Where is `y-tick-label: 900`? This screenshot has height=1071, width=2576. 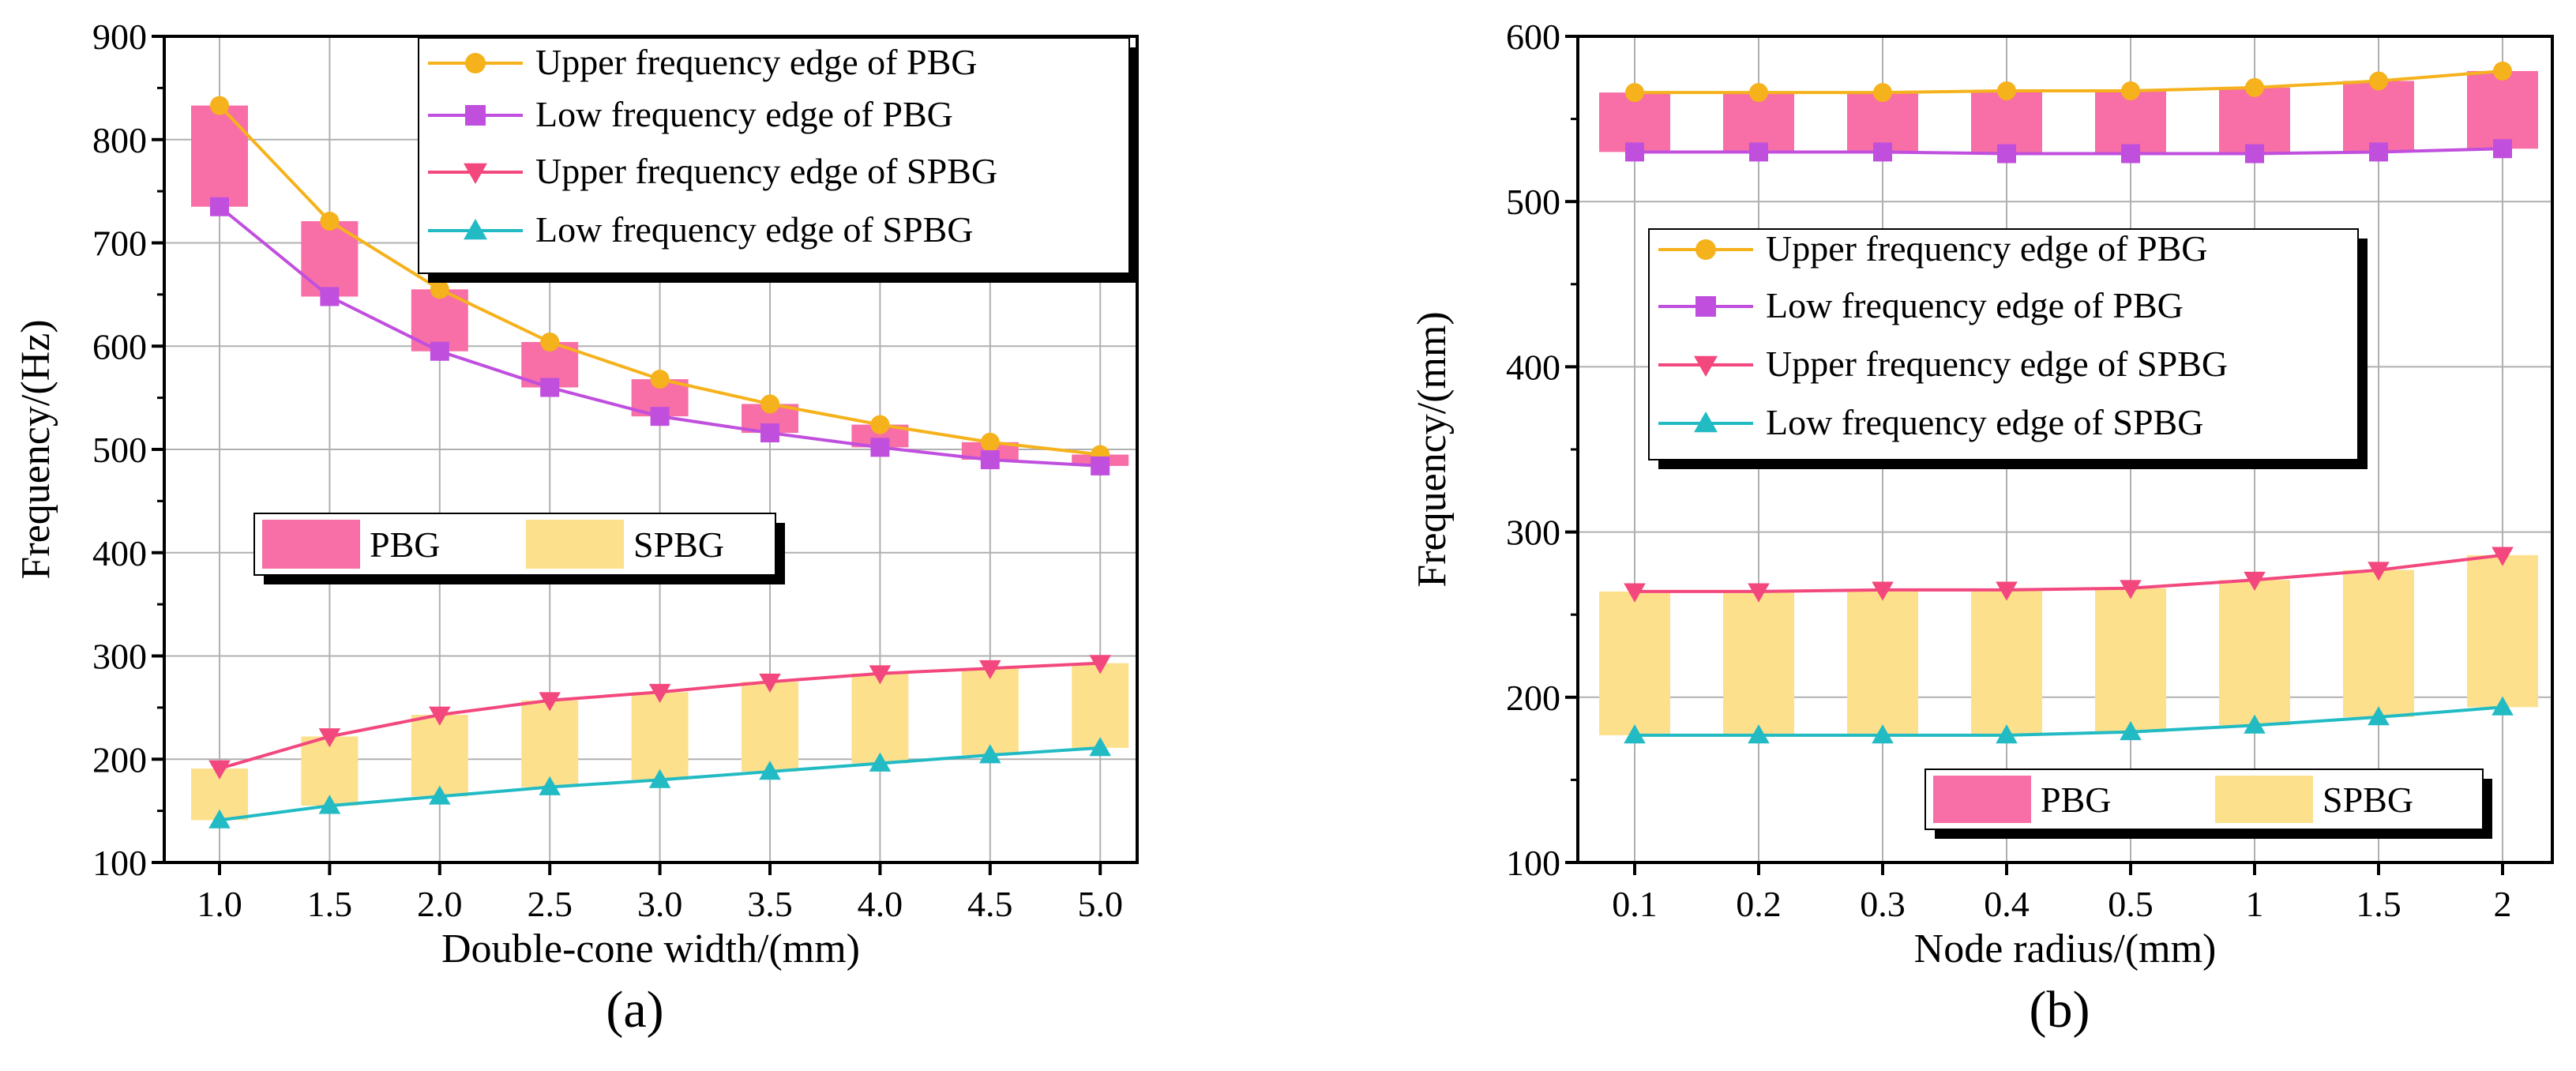 y-tick-label: 900 is located at coordinates (119, 37).